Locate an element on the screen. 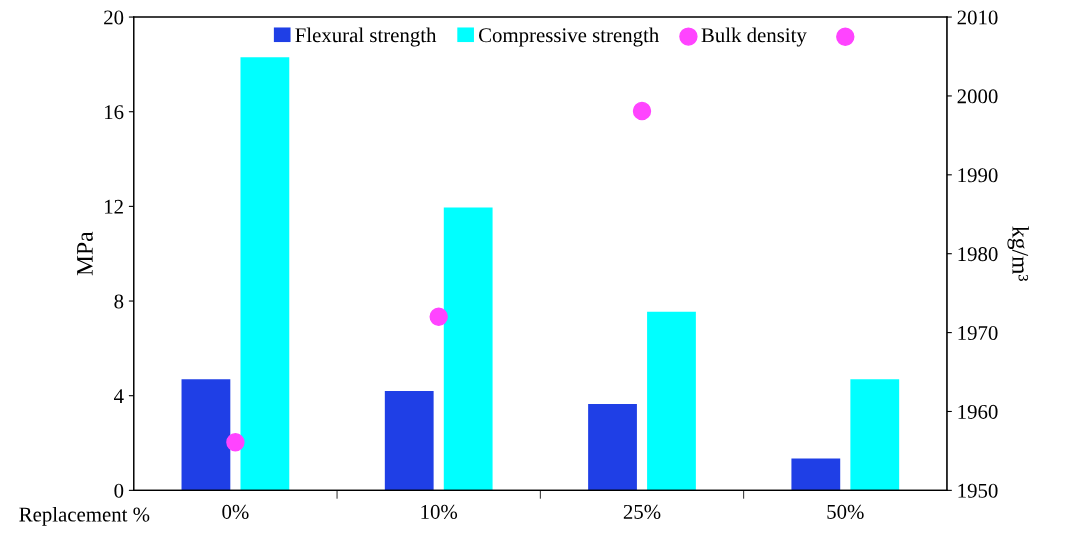 Image resolution: width=1070 pixels, height=533 pixels. y-tick-label: 8 is located at coordinates (119, 301).